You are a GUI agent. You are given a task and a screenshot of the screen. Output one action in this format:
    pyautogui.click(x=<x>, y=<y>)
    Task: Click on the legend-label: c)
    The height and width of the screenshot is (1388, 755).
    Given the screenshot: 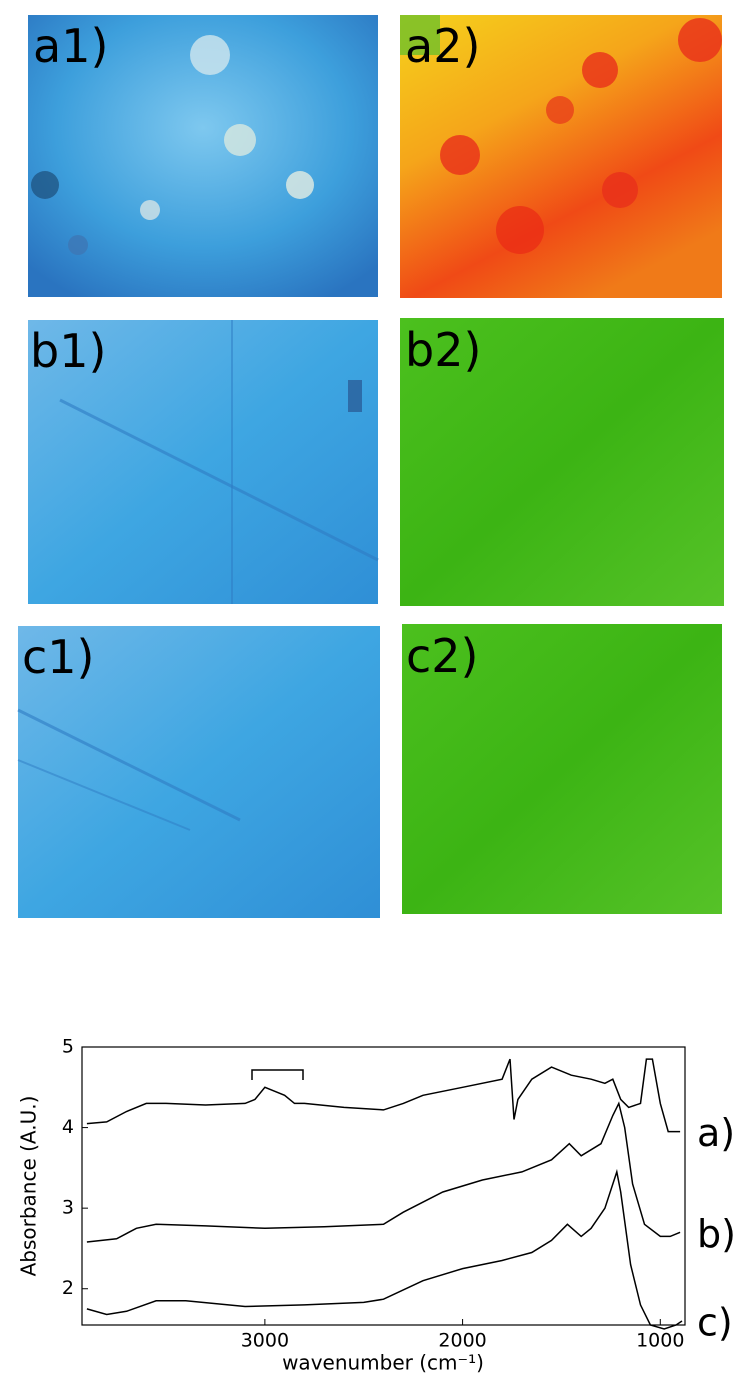 What is the action you would take?
    pyautogui.click(x=715, y=1322)
    